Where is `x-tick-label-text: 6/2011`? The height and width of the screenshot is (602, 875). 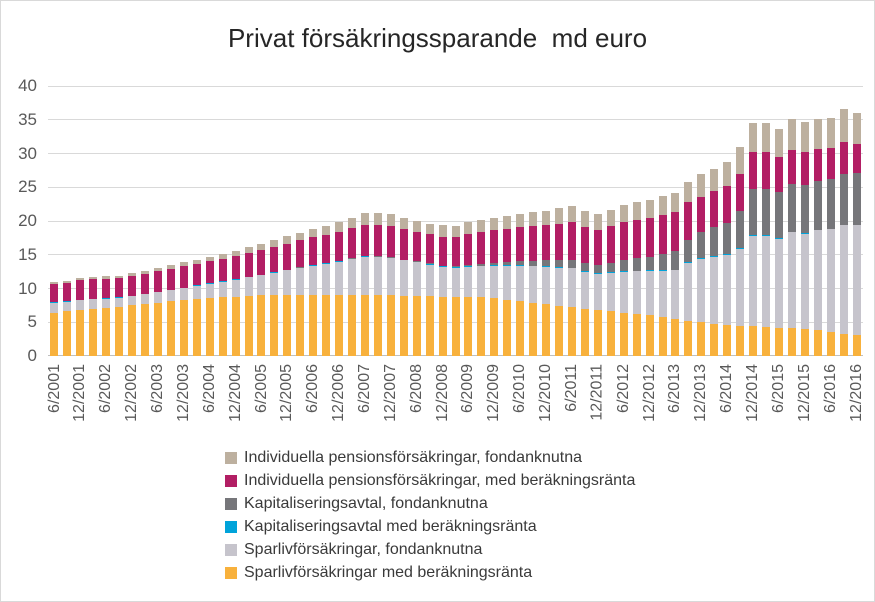 x-tick-label-text: 6/2011 is located at coordinates (571, 388).